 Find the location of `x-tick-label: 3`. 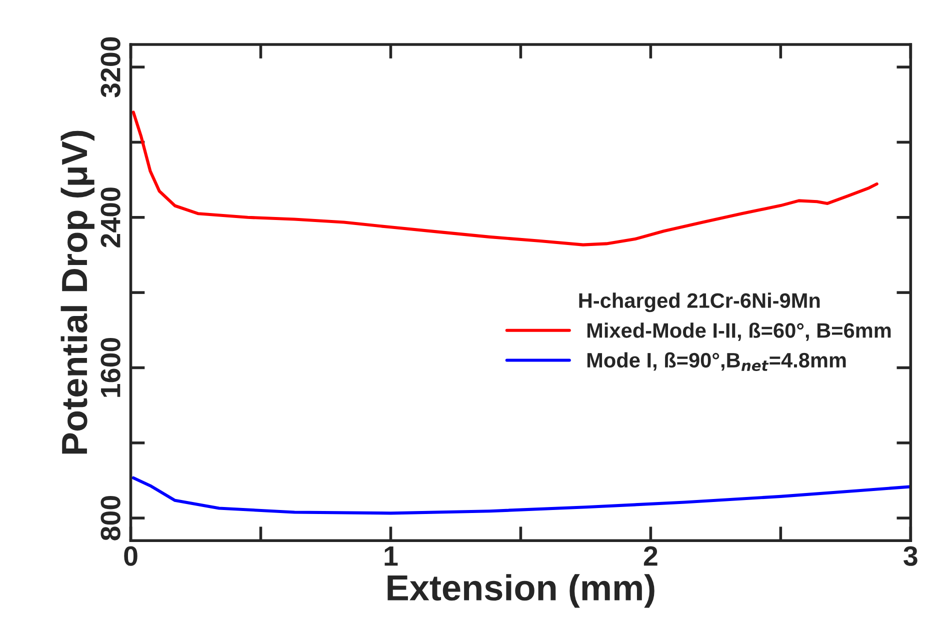

x-tick-label: 3 is located at coordinates (911, 556).